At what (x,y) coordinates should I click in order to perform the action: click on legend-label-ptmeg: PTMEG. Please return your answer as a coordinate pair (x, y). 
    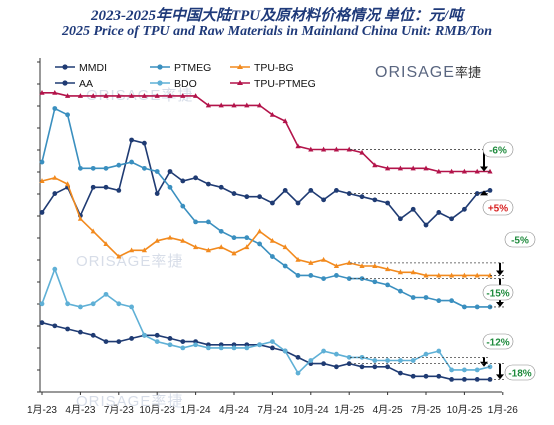
    Looking at the image, I should click on (192, 68).